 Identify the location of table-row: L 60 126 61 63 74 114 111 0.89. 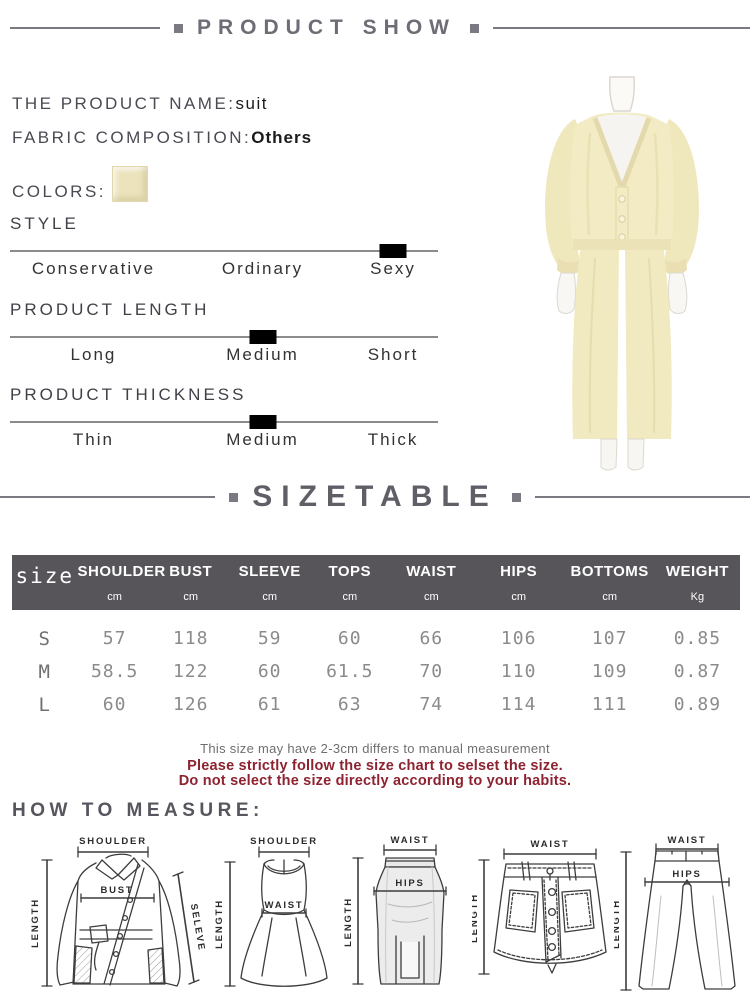
(380, 704).